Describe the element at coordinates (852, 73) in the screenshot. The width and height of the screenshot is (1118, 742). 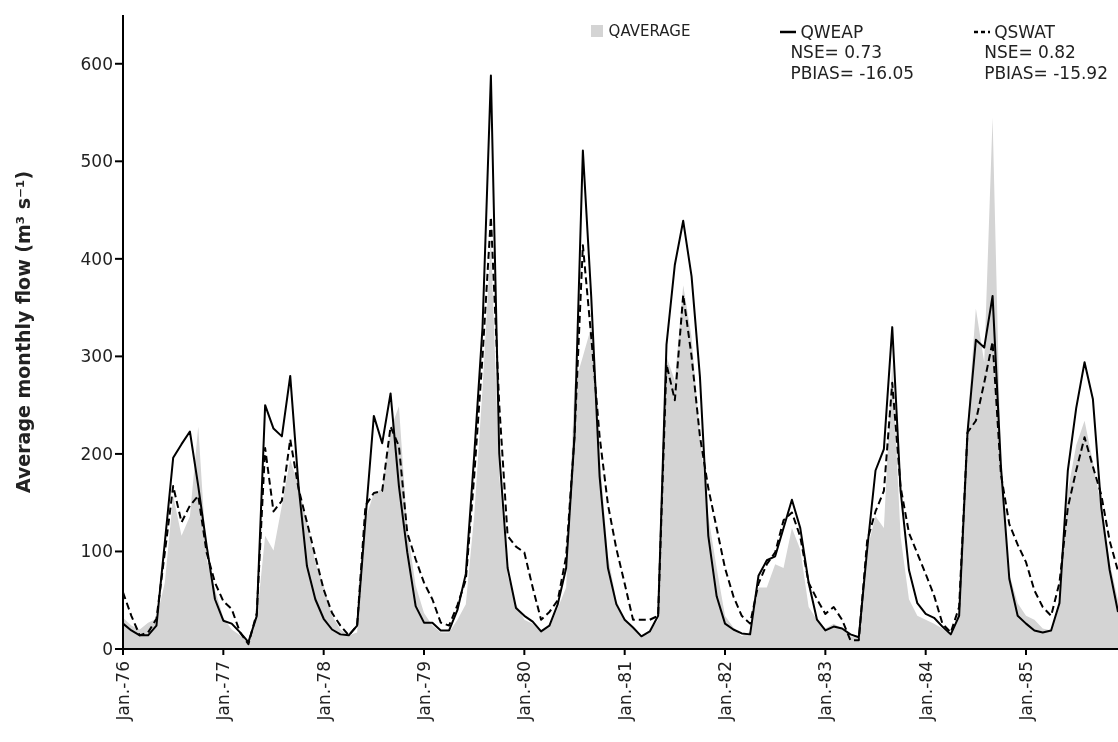
I see `annotation: PBIAS= -16.05` at that location.